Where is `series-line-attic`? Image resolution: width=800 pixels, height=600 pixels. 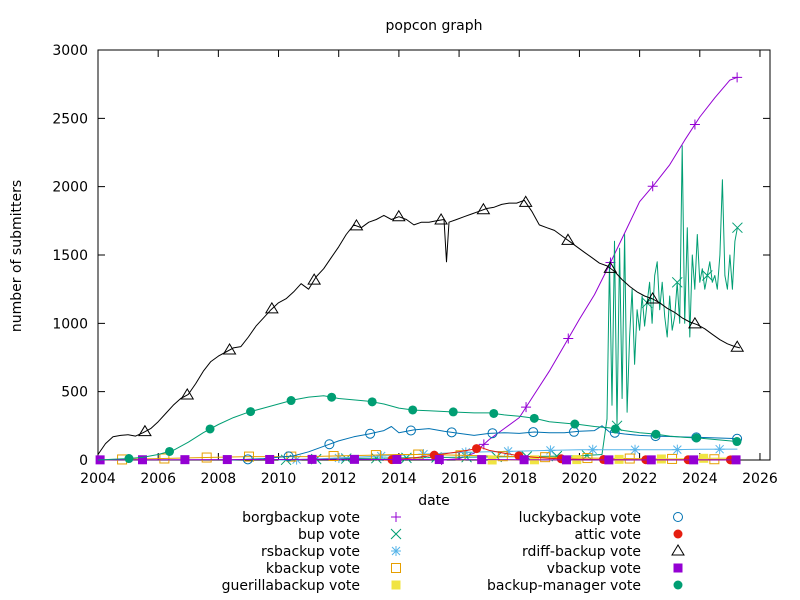 series-line-attic is located at coordinates (560, 454).